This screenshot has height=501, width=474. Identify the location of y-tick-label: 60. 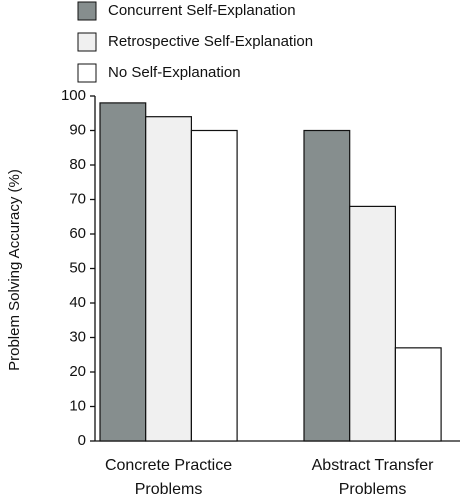
(77, 233).